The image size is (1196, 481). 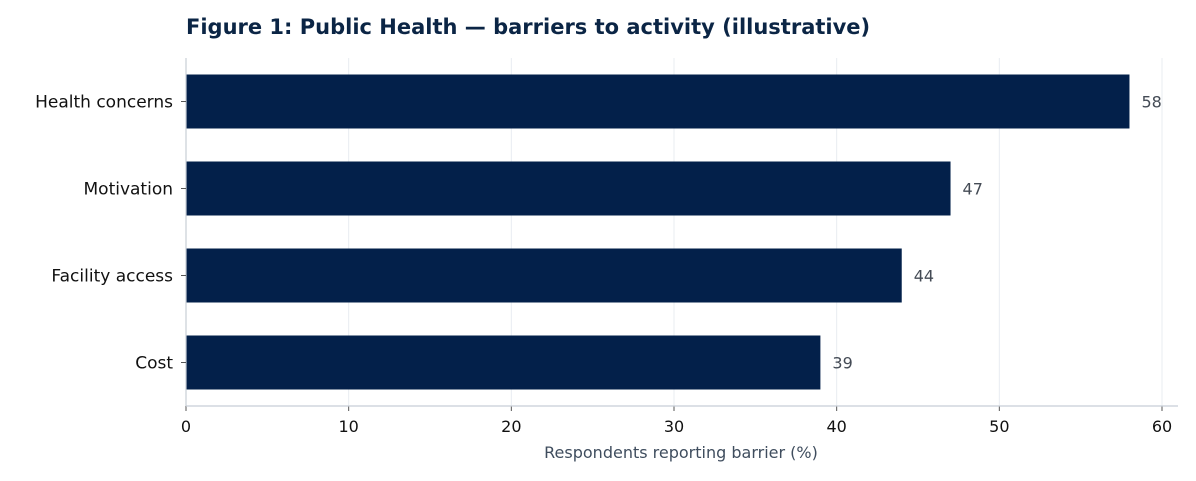 What do you see at coordinates (348, 426) in the screenshot?
I see `x-tick-label: 10` at bounding box center [348, 426].